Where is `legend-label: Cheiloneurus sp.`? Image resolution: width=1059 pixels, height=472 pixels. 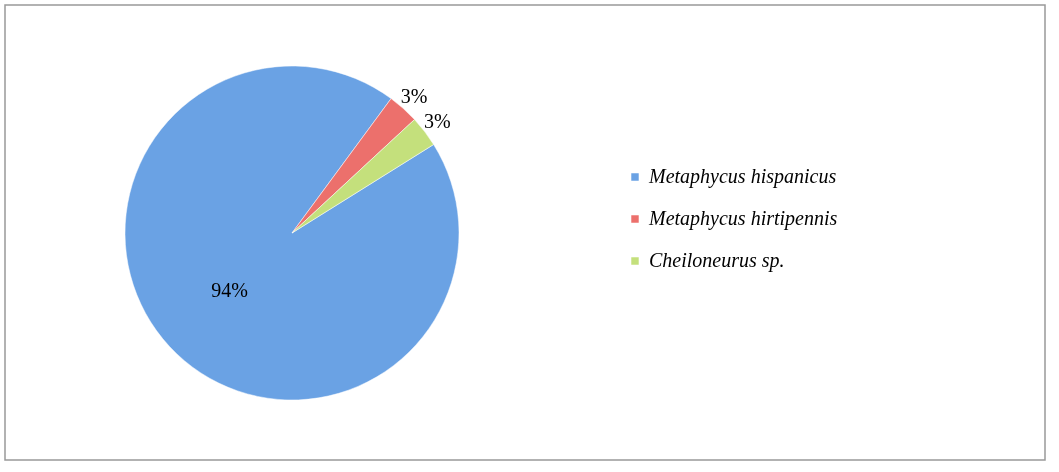
legend-label: Cheiloneurus sp. is located at coordinates (717, 260).